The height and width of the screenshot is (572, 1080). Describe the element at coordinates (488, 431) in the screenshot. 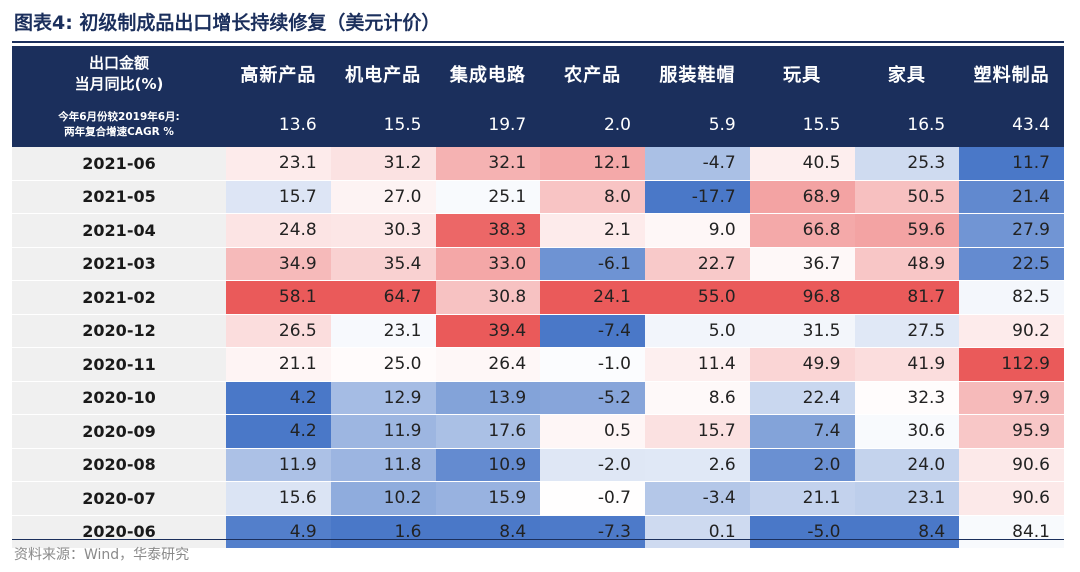

I see `heatmap-cell: 17.6` at that location.